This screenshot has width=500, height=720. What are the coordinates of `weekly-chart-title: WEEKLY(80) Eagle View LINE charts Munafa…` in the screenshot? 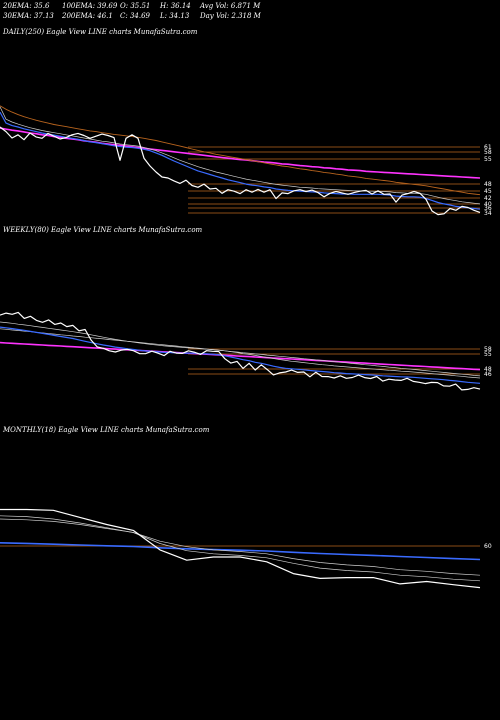 It's located at (103, 230).